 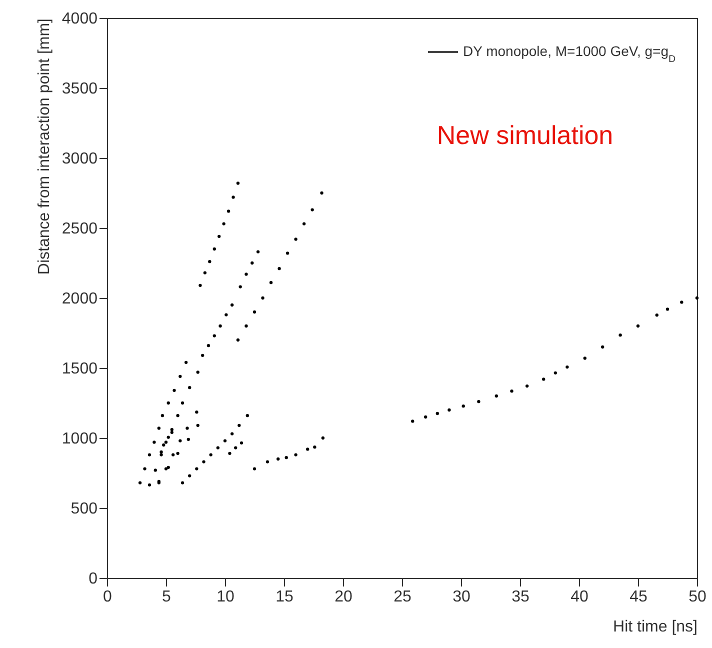 What do you see at coordinates (80, 19) in the screenshot?
I see `y-tick-label: 4000` at bounding box center [80, 19].